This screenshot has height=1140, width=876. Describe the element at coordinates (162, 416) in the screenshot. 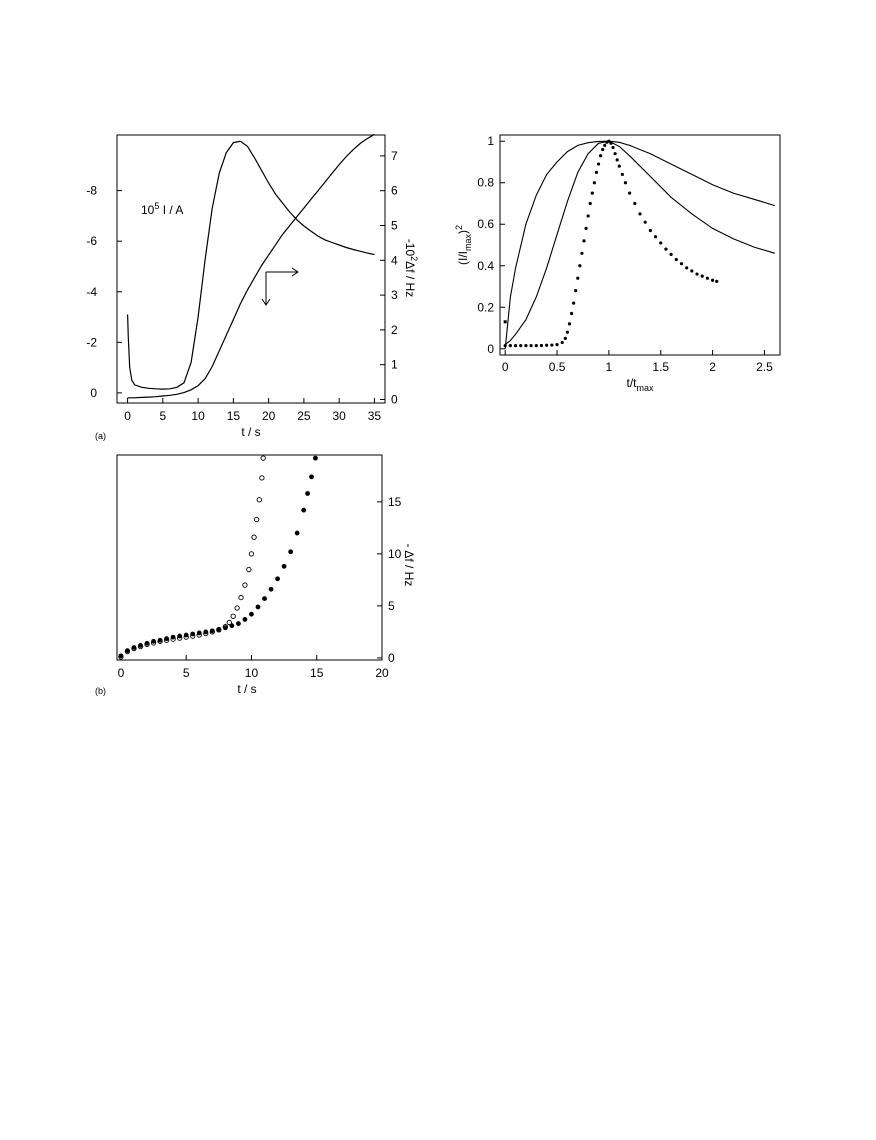

I see `chart-a-xtick-label: 5` at that location.